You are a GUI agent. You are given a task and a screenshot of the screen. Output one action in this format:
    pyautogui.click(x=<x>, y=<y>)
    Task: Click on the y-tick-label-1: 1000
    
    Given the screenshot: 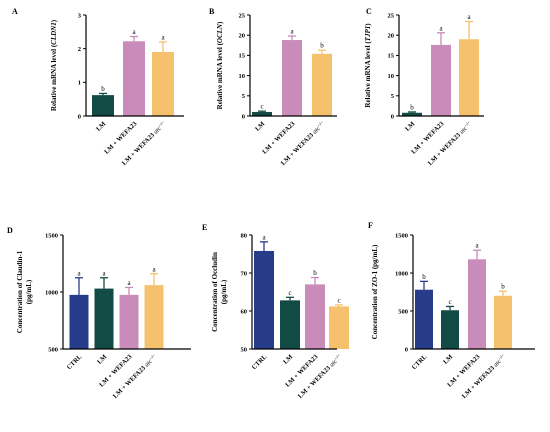 What is the action you would take?
    pyautogui.click(x=51, y=292)
    